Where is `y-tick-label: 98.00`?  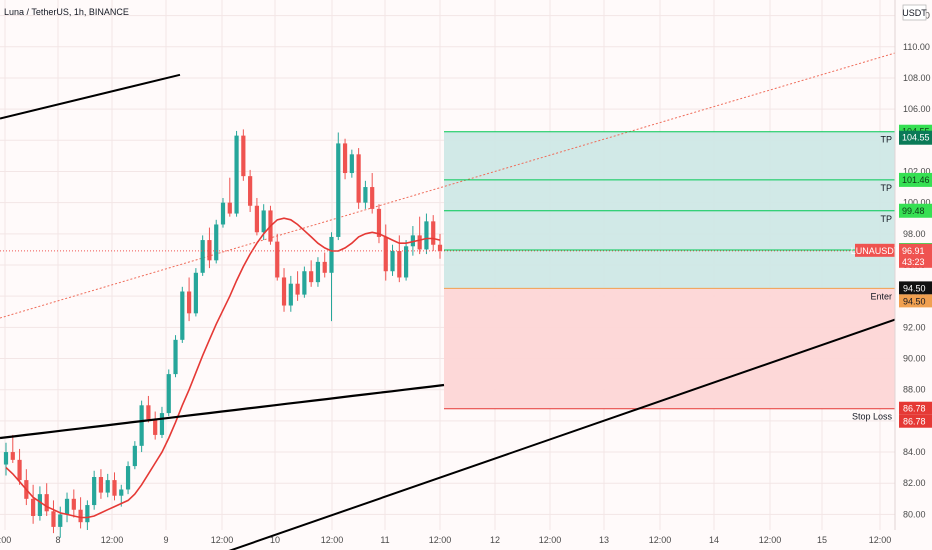 y-tick-label: 98.00 is located at coordinates (914, 234).